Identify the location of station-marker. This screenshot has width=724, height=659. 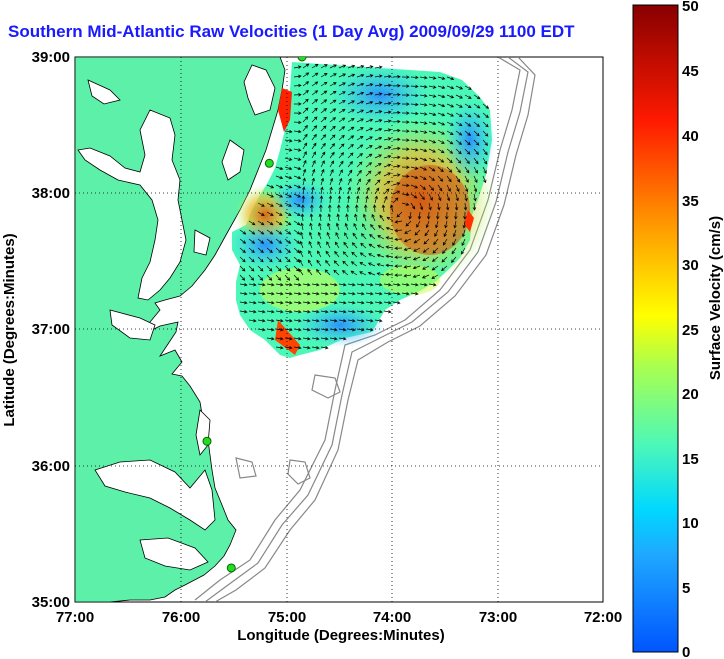
(207, 441).